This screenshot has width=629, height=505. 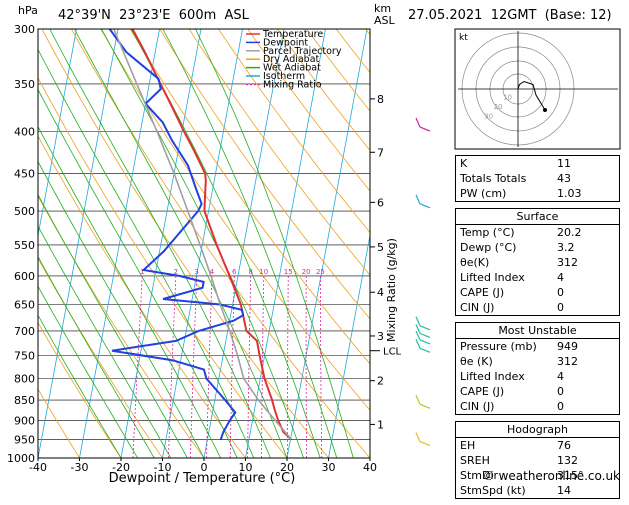 I want to click on pressure-tick-label: 400, so click(x=24, y=132).